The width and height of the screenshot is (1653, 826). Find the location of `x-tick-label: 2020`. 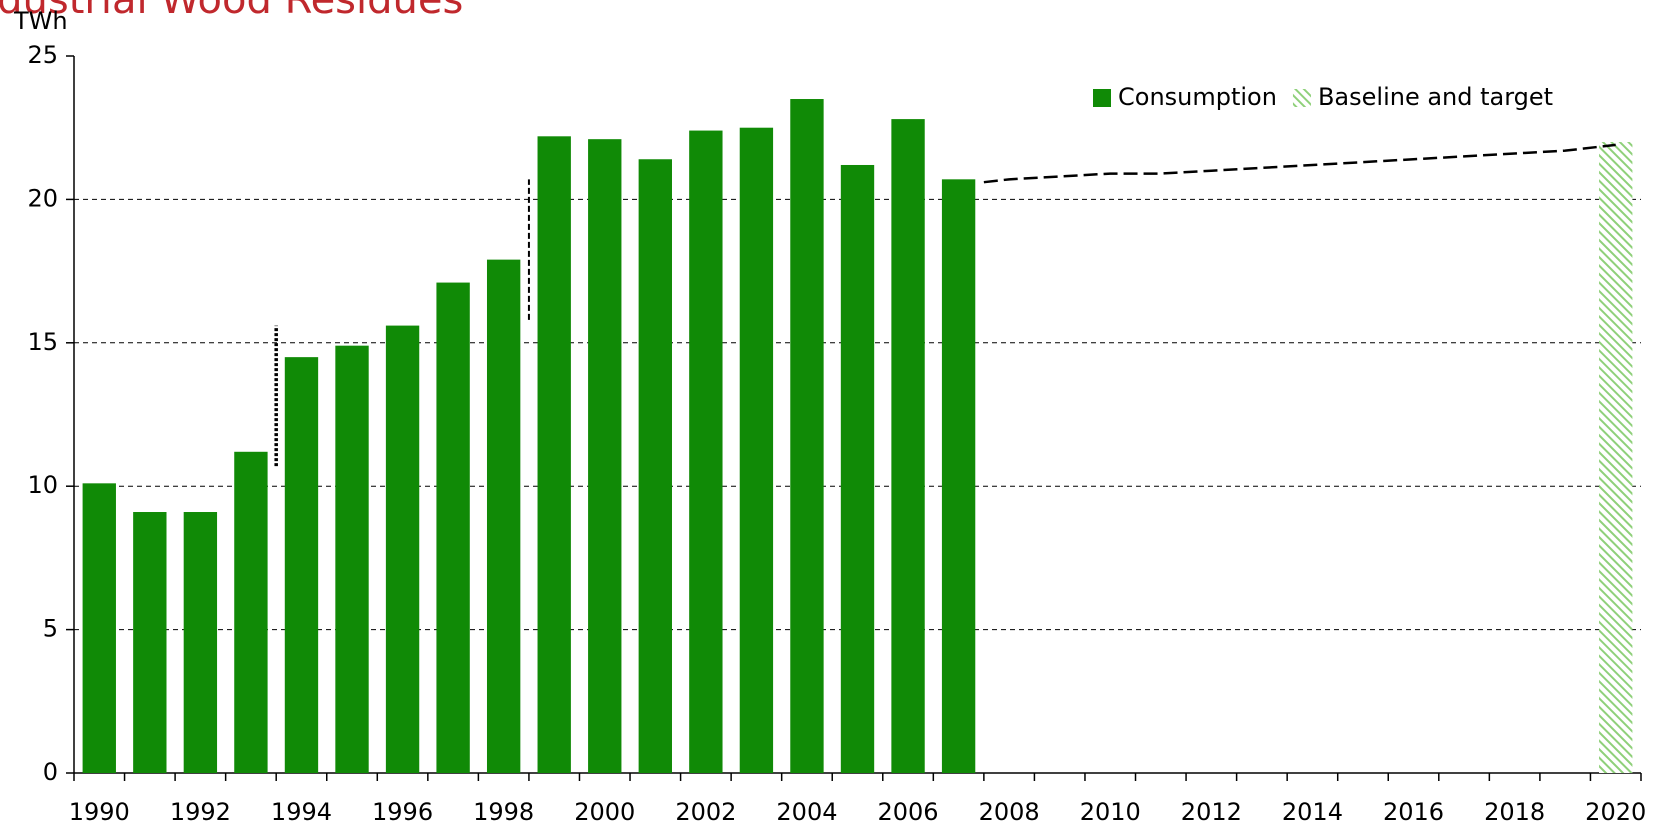

x-tick-label: 2020 is located at coordinates (1615, 812).